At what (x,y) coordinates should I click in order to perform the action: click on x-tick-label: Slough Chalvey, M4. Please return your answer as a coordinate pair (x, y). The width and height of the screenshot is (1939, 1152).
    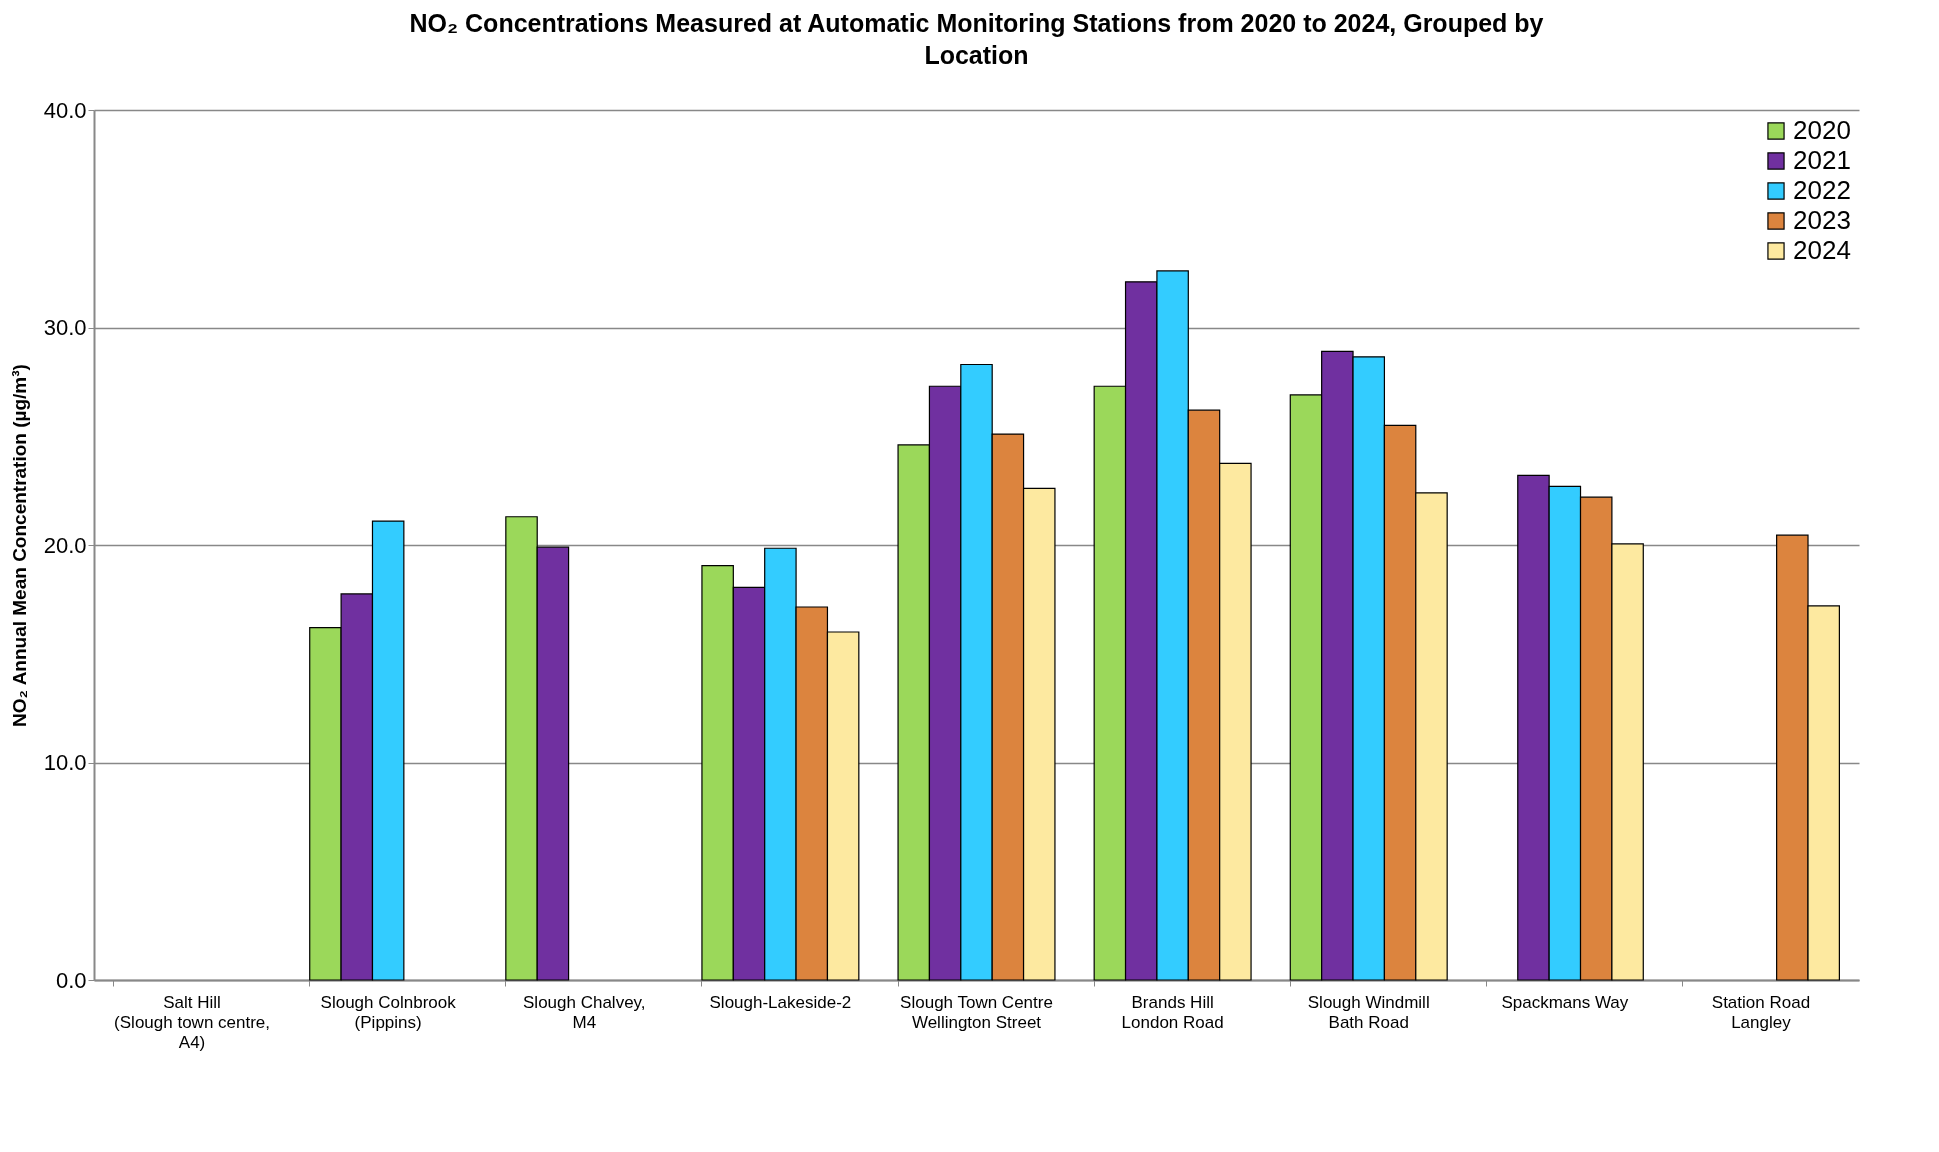
    Looking at the image, I should click on (584, 1012).